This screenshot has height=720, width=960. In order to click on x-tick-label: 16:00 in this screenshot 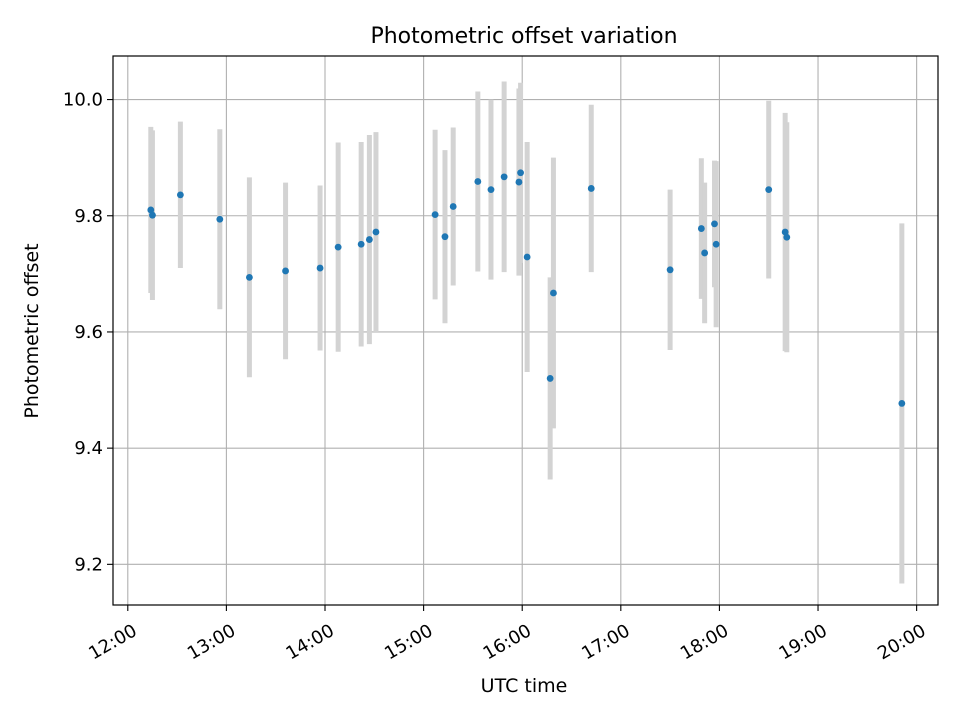, I will do `click(507, 642)`.